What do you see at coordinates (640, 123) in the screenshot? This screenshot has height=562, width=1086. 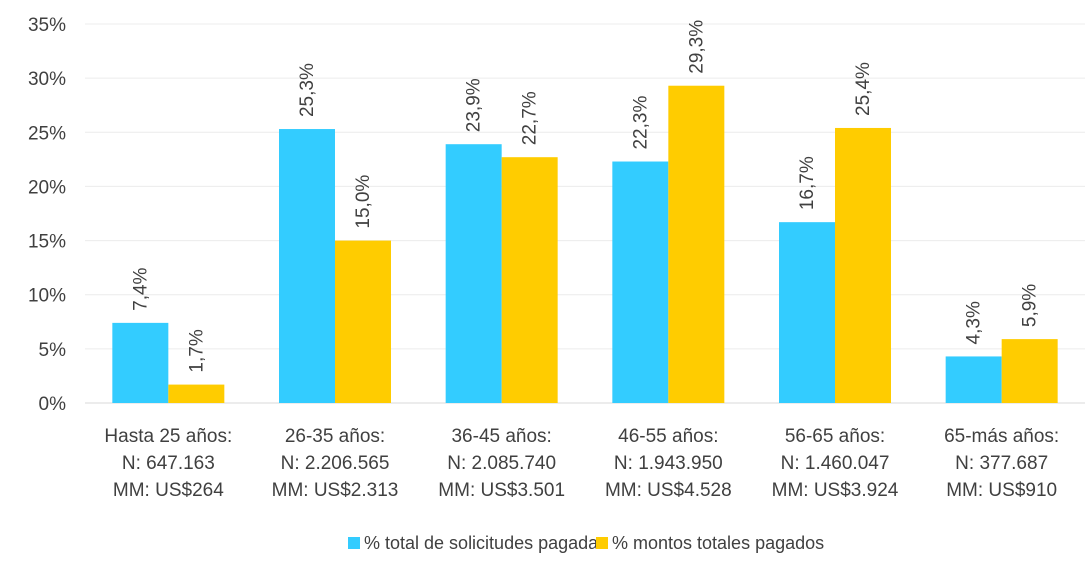 I see `data-label: 22,3%` at bounding box center [640, 123].